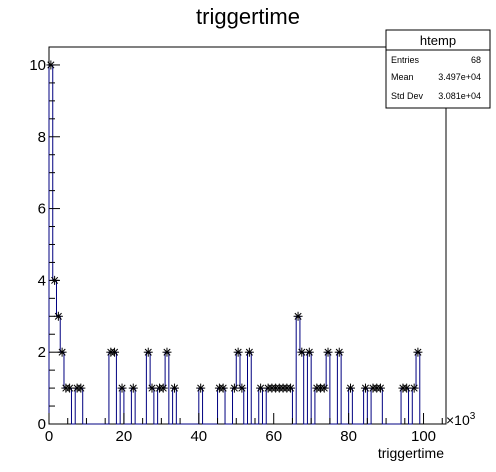  Describe the element at coordinates (411, 453) in the screenshot. I see `x-axis-label: triggertime` at that location.